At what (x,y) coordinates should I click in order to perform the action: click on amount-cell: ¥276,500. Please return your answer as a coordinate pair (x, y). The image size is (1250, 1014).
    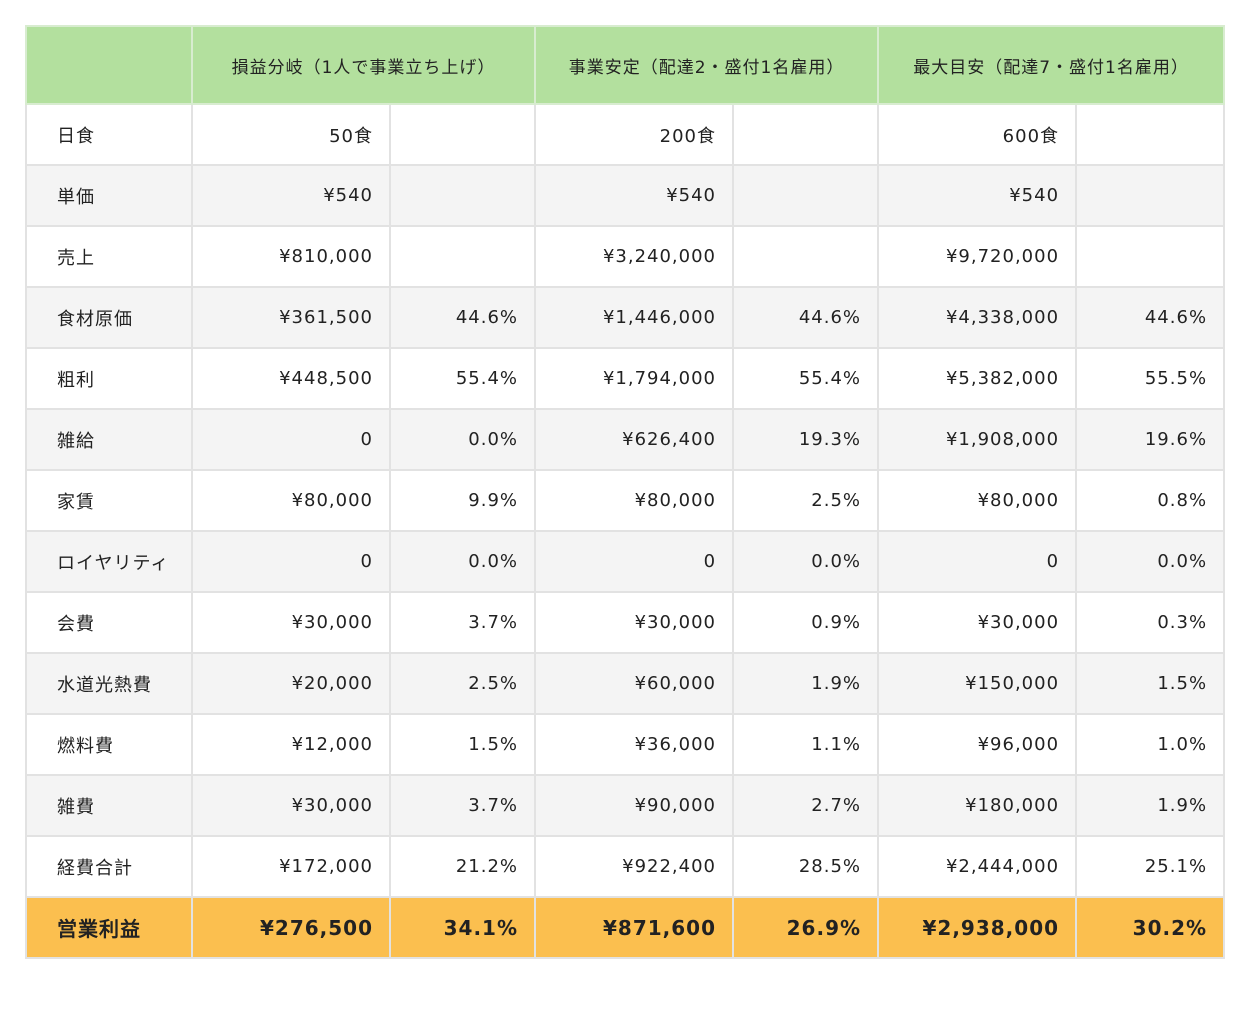
    Looking at the image, I should click on (291, 927).